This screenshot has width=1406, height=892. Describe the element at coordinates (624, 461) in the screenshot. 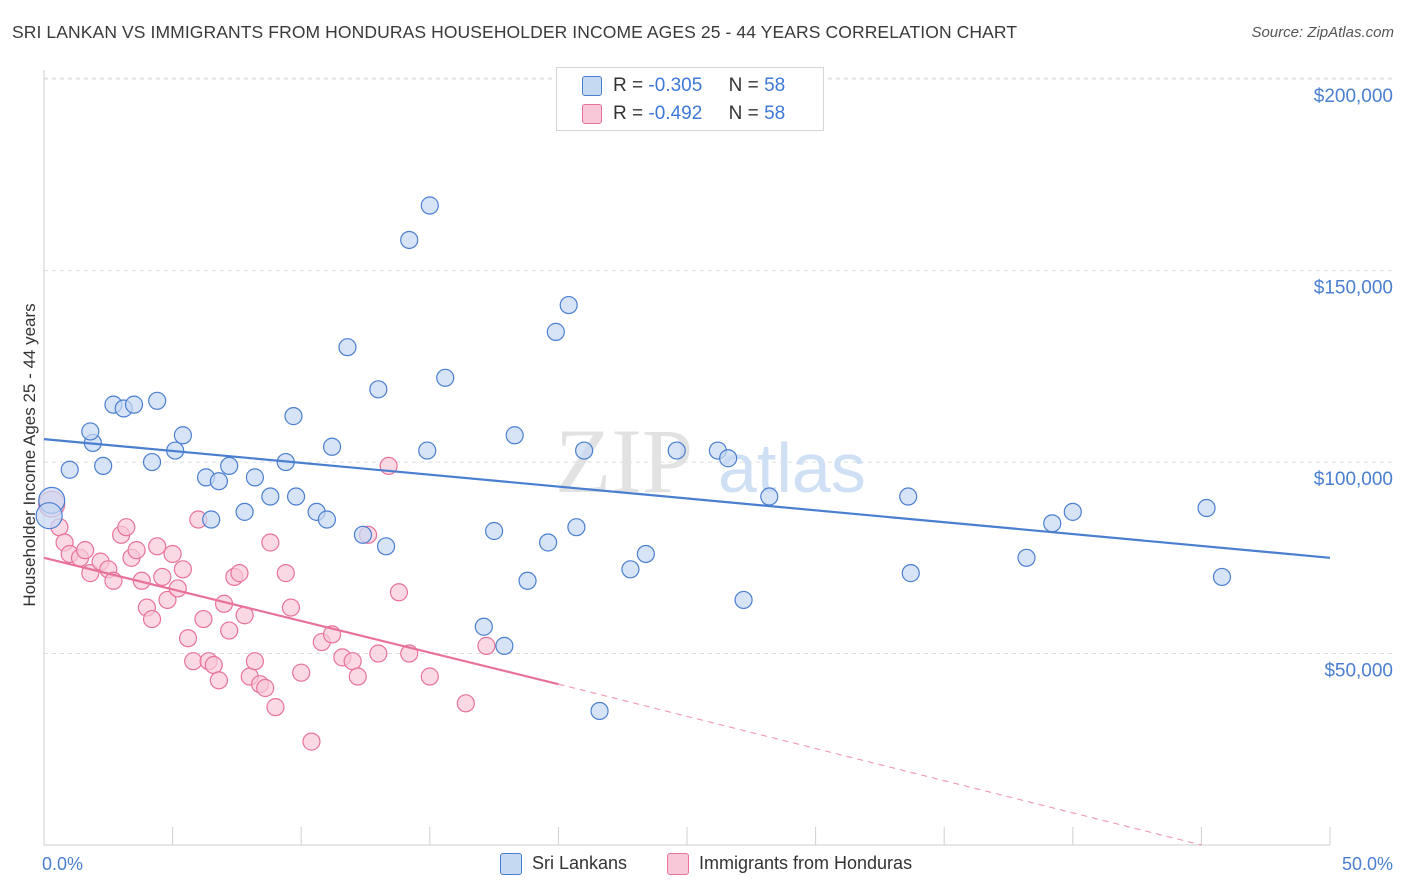

I see `watermark-zip: ZIP` at that location.